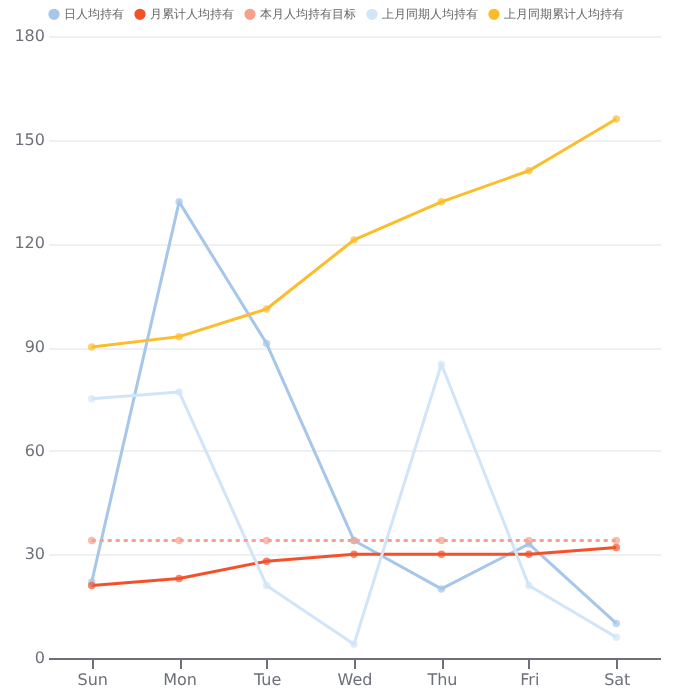  I want to click on x-tick-label: Thu, so click(441, 680).